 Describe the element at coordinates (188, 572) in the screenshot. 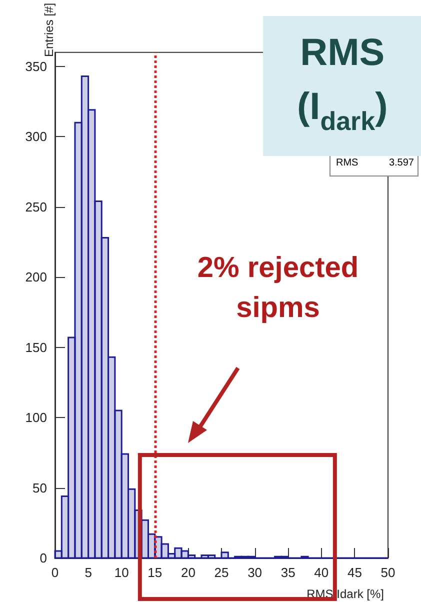

I see `x-tick-label: 20` at that location.